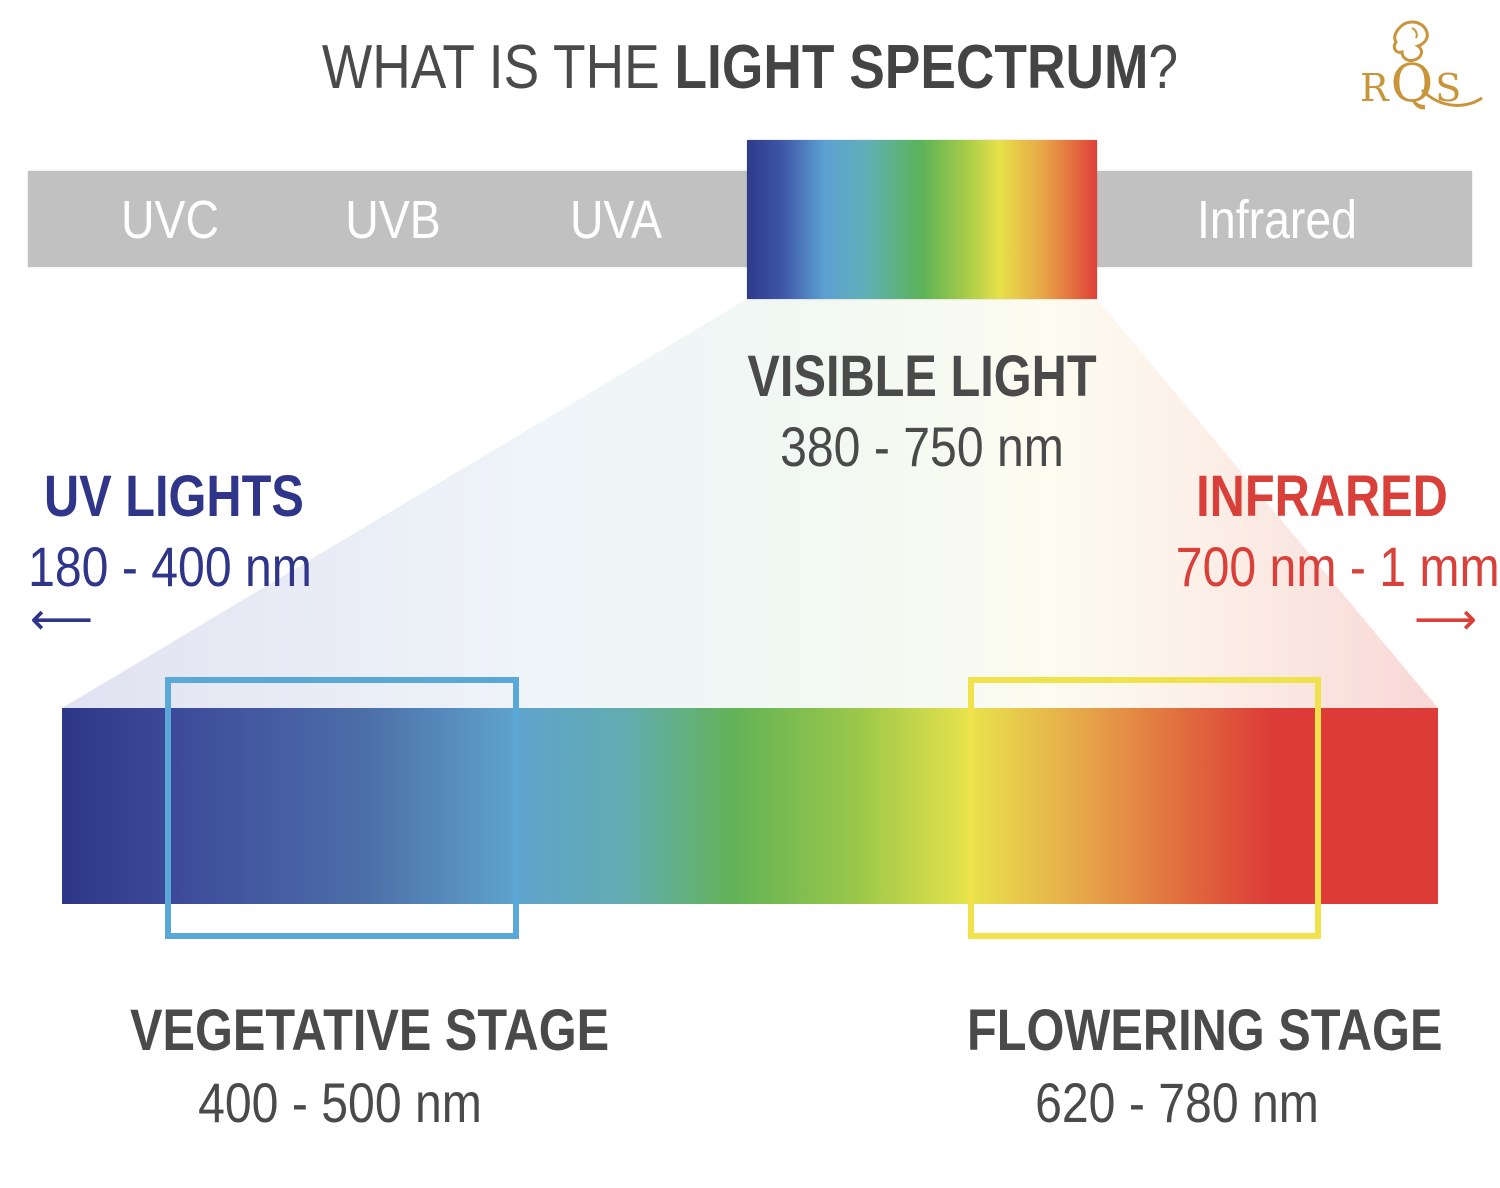 The height and width of the screenshot is (1188, 1500). I want to click on band-uvb: UVB, so click(393, 220).